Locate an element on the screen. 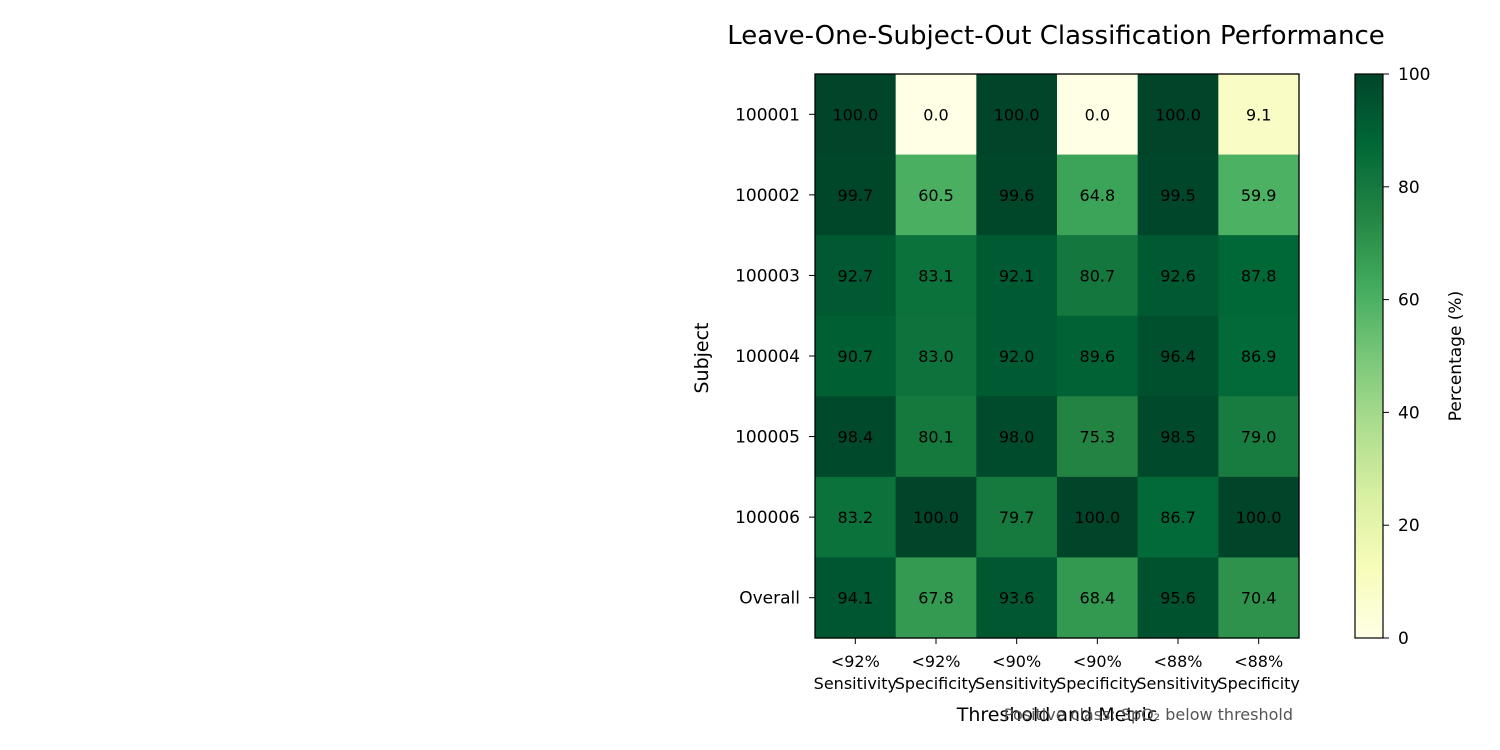 The image size is (1500, 750). colorbar-tick-label: 60 is located at coordinates (1409, 301).